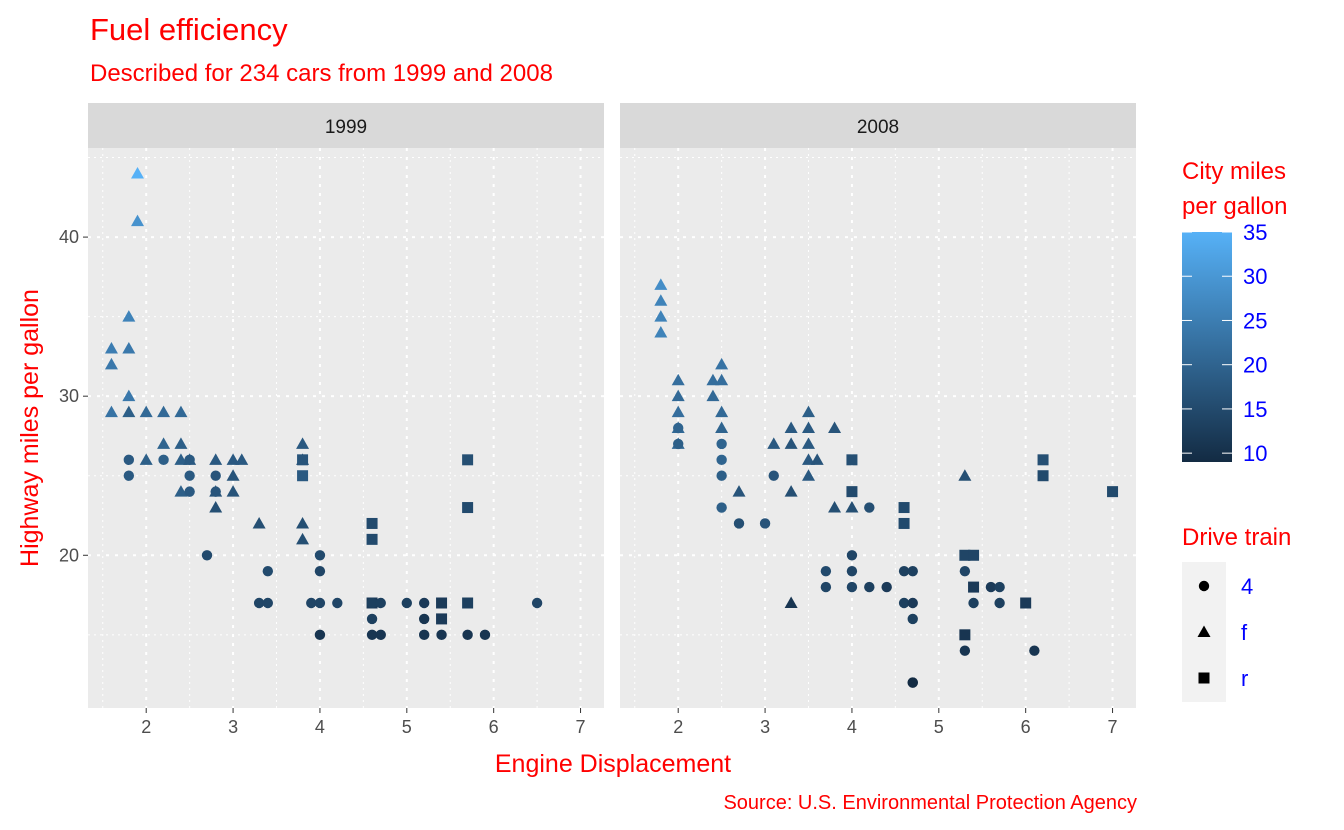 The height and width of the screenshot is (830, 1344). What do you see at coordinates (1244, 632) in the screenshot?
I see `legend-label: f` at bounding box center [1244, 632].